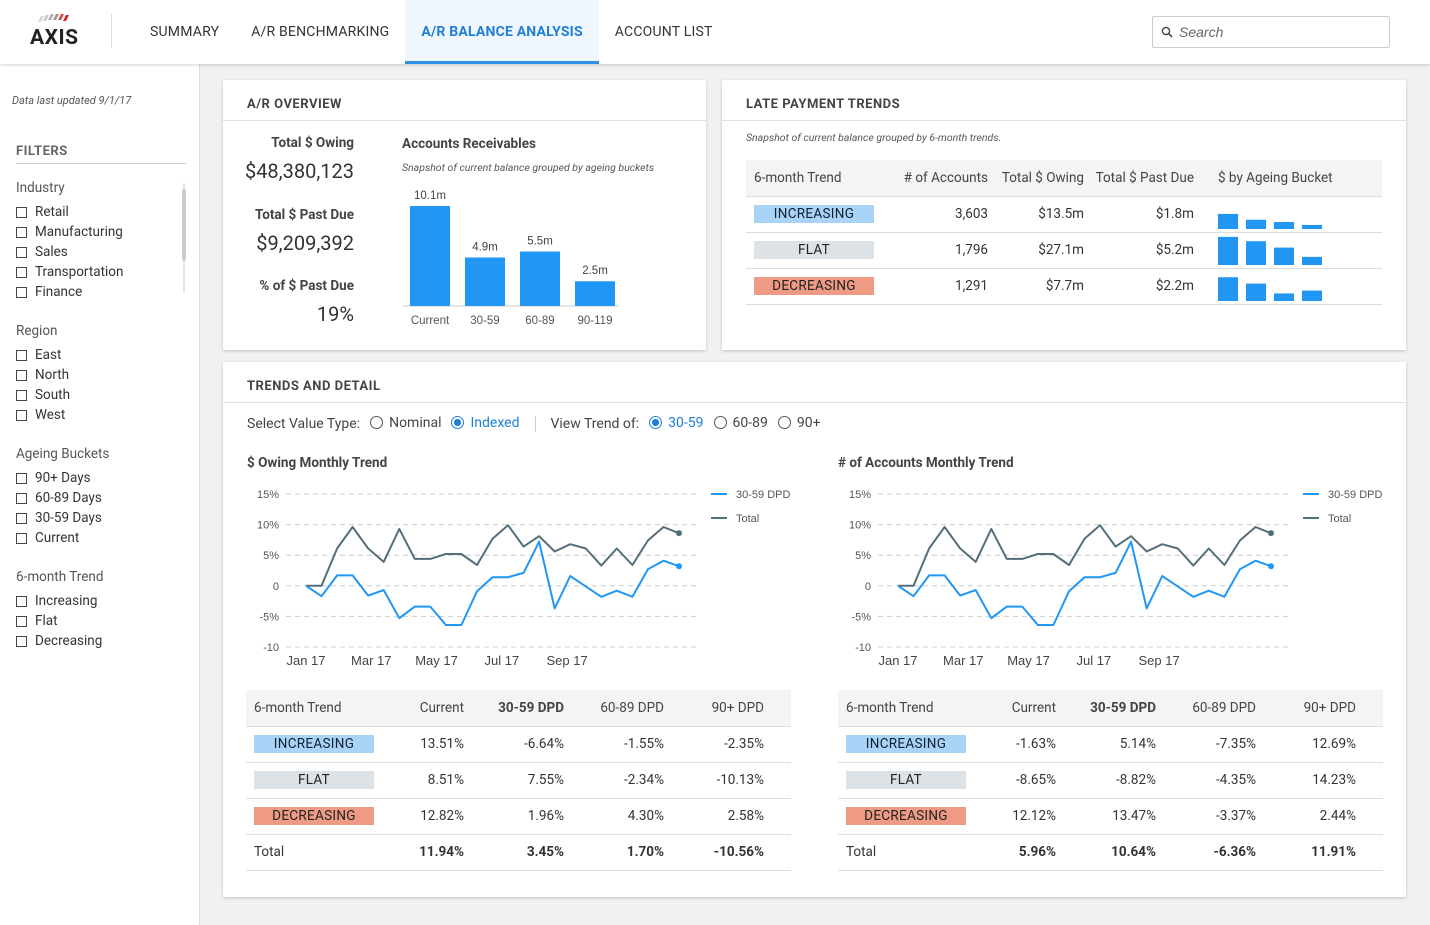 The width and height of the screenshot is (1430, 925). Describe the element at coordinates (56, 32) in the screenshot. I see `axis-logo: AXIS` at that location.